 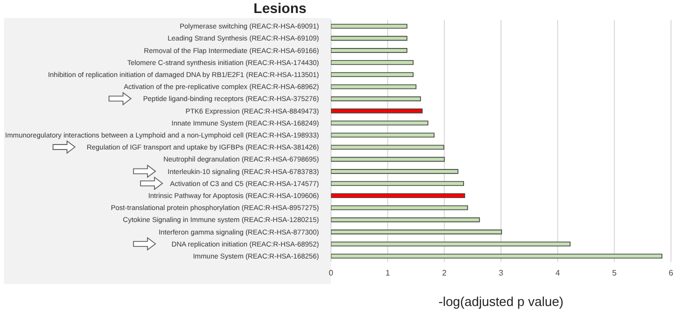 I want to click on x-tick-label: 6, so click(x=671, y=273).